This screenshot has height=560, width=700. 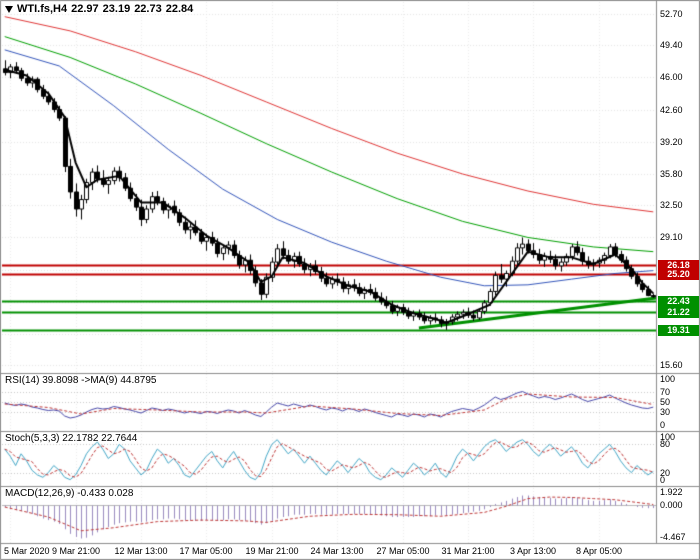 What do you see at coordinates (678, 271) in the screenshot?
I see `price-axis` at bounding box center [678, 271].